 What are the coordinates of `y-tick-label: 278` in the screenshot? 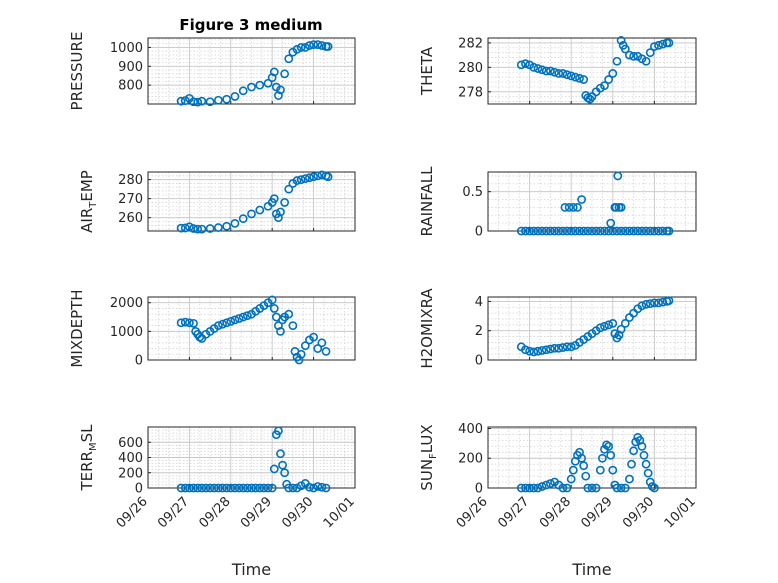 It's located at (470, 92).